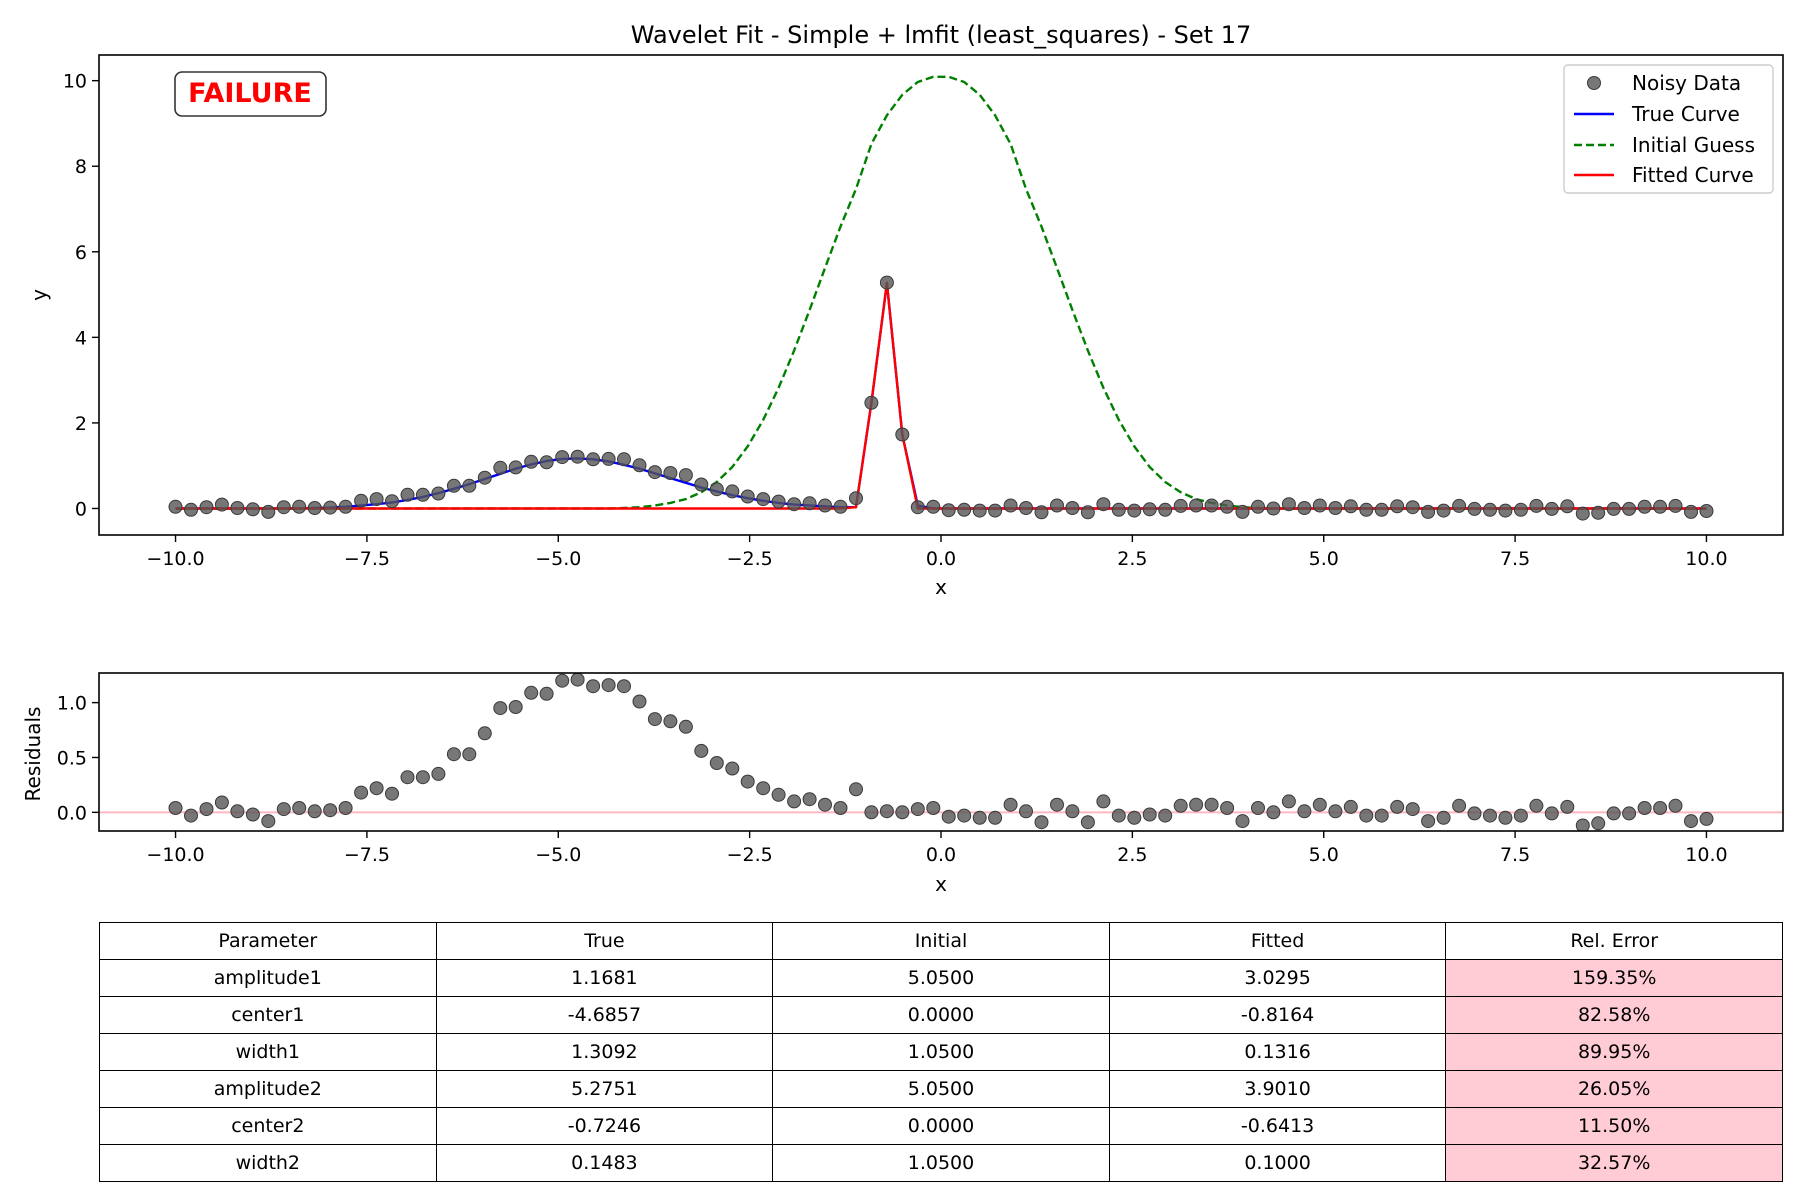 This screenshot has width=1800, height=1200. Describe the element at coordinates (1277, 978) in the screenshot. I see `table-cell: 3.0295` at that location.